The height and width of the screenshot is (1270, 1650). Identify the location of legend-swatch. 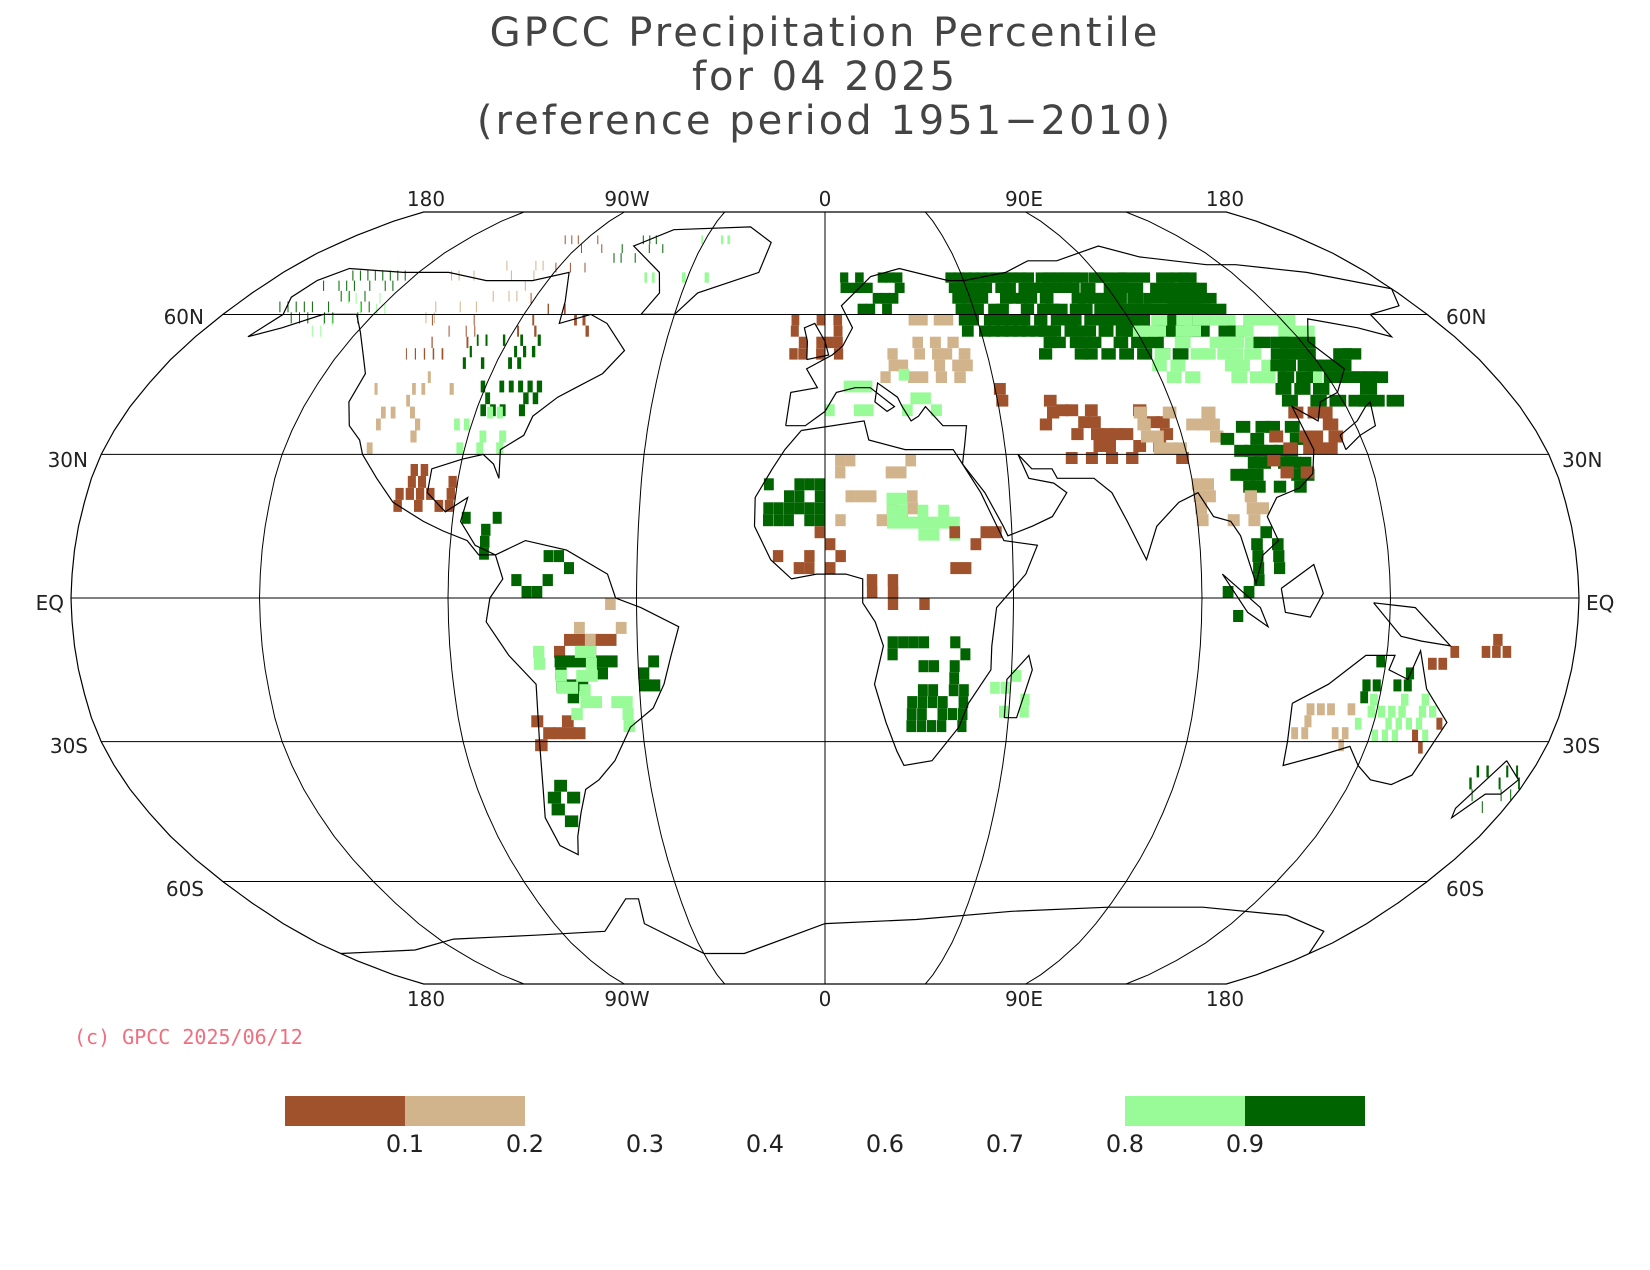
(345, 1111).